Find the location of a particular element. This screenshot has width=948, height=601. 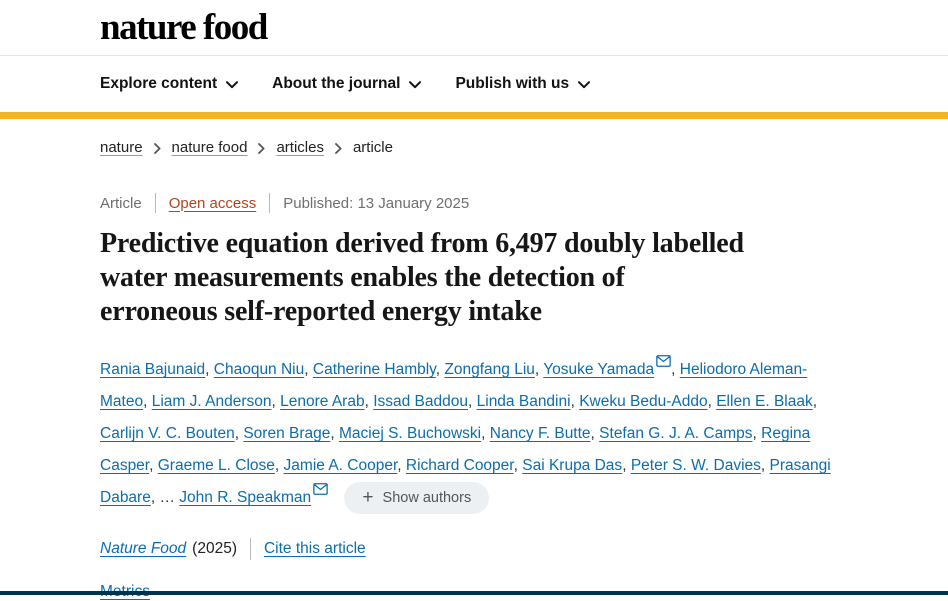

breadcrumb-current: article is located at coordinates (372, 147).